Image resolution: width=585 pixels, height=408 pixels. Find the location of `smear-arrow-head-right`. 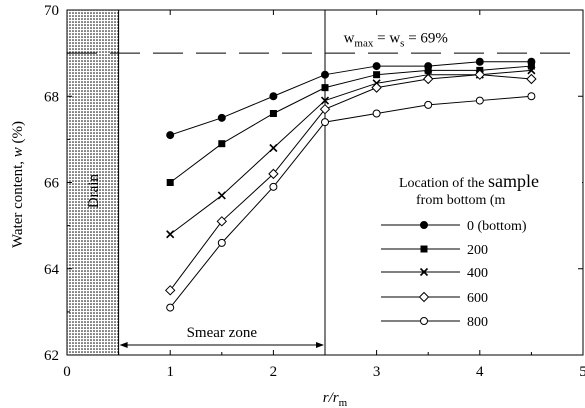

smear-arrow-head-right is located at coordinates (320, 345).